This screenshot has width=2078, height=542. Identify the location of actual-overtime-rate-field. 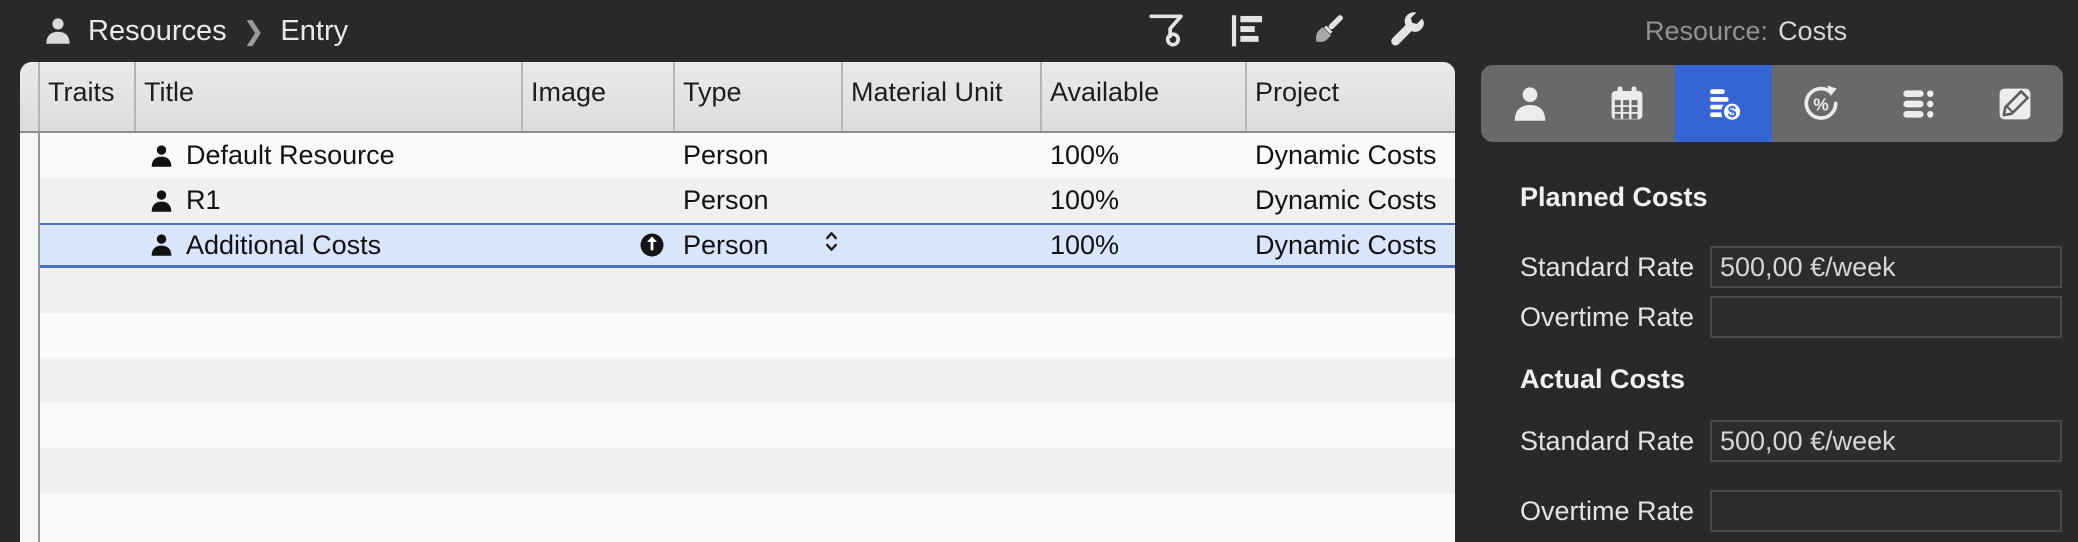
(1886, 511).